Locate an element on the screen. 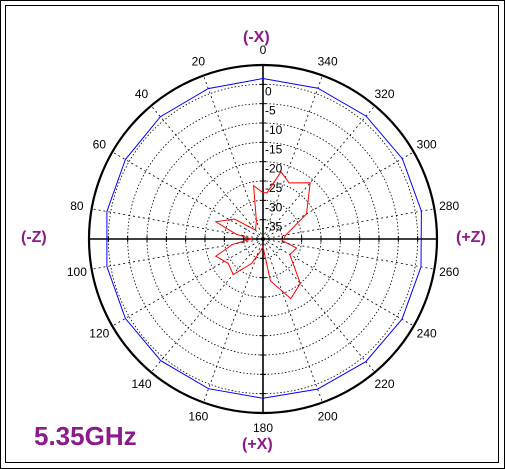  angle-tick-label: 180 is located at coordinates (263, 428).